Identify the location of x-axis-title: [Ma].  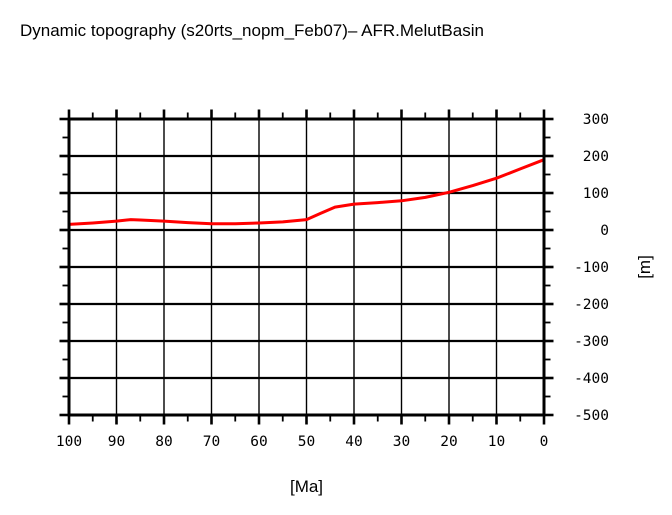
(306, 486).